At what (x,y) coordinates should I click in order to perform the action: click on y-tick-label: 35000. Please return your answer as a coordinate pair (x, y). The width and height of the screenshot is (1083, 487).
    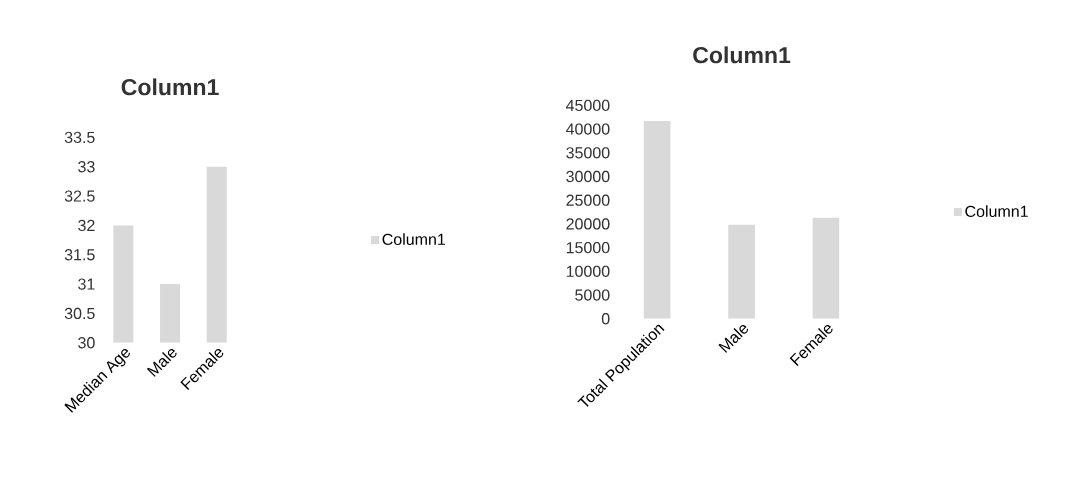
    Looking at the image, I should click on (588, 153).